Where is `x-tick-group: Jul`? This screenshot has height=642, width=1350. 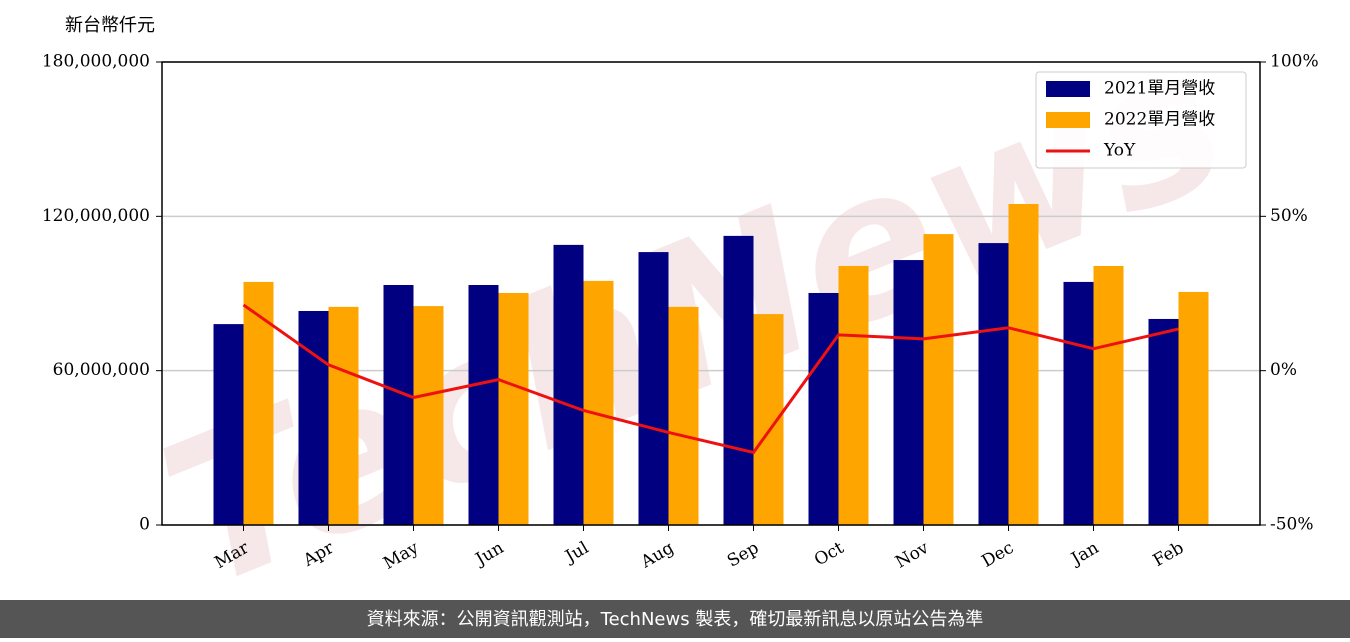 x-tick-group: Jul is located at coordinates (576, 553).